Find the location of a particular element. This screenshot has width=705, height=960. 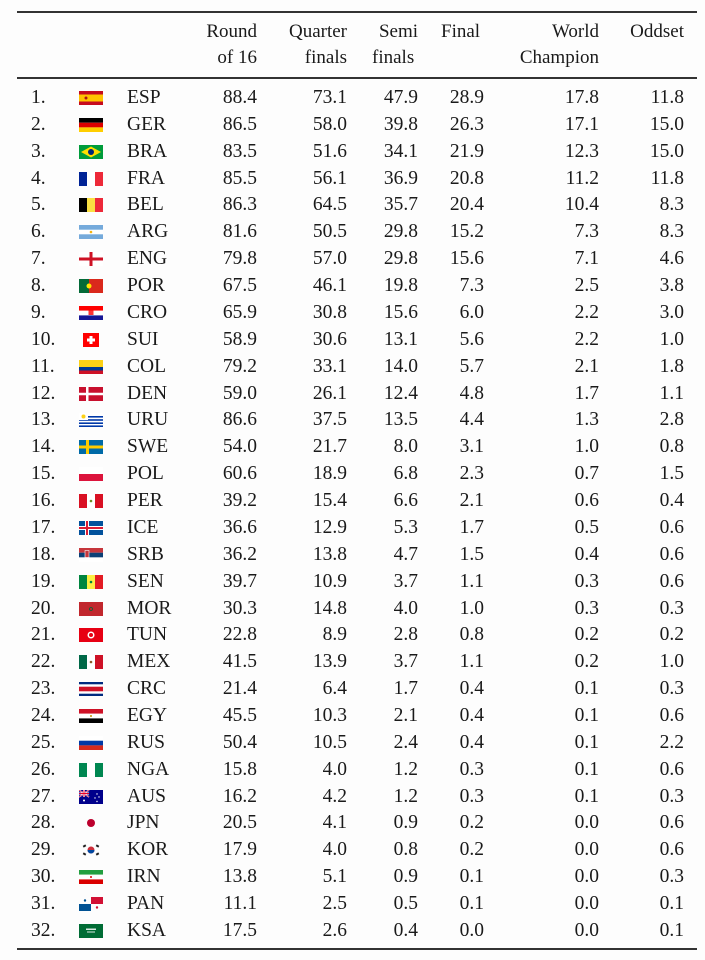

table-row: 12. DEN 59.0 26.1 12.4 4.8 1.7 1.1 is located at coordinates (352, 393).